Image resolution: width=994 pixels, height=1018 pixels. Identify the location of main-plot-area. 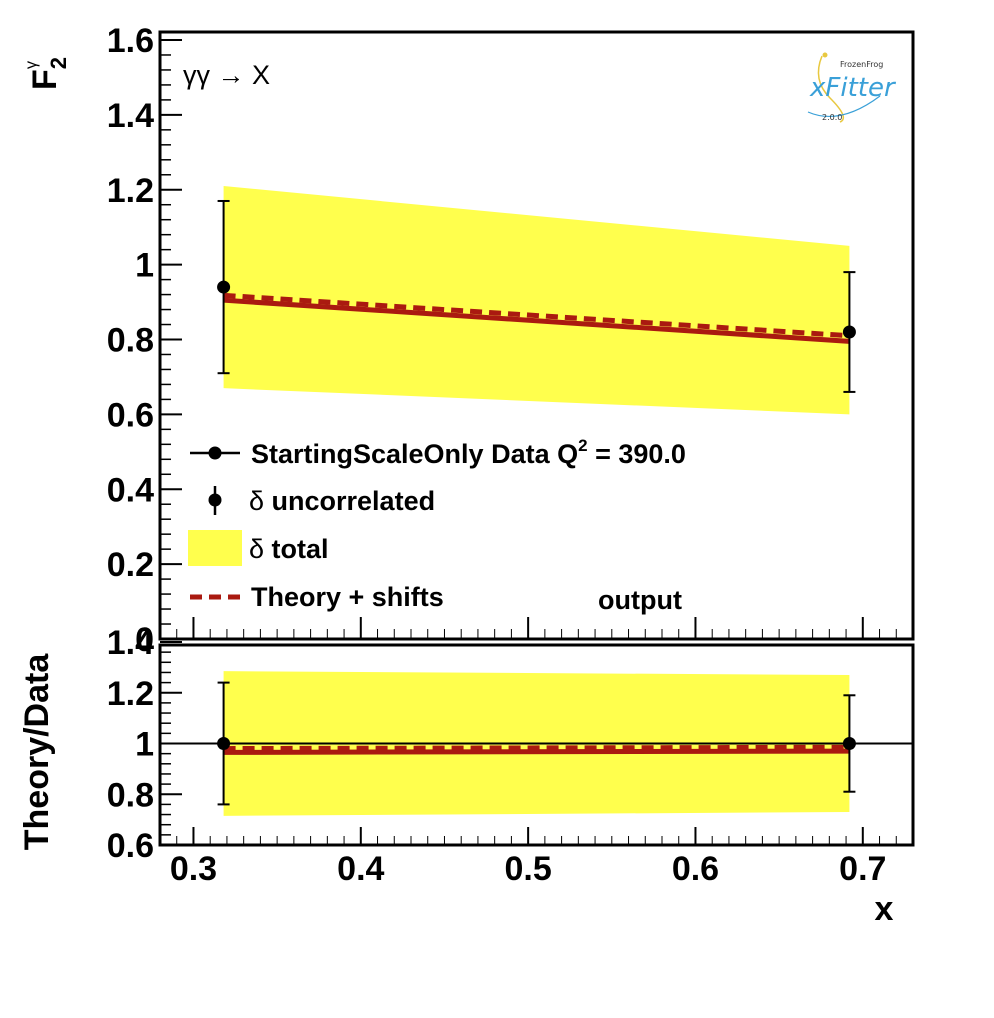
(536, 300).